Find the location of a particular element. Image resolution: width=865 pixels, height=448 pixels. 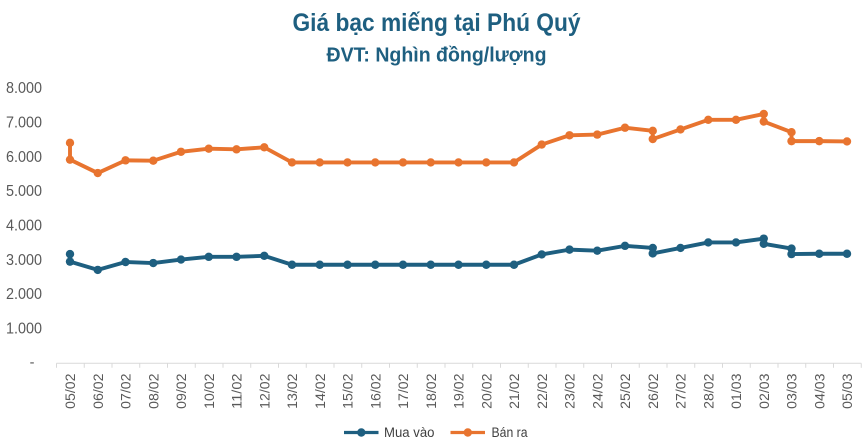

svg-text: 09/02 is located at coordinates (181, 391).